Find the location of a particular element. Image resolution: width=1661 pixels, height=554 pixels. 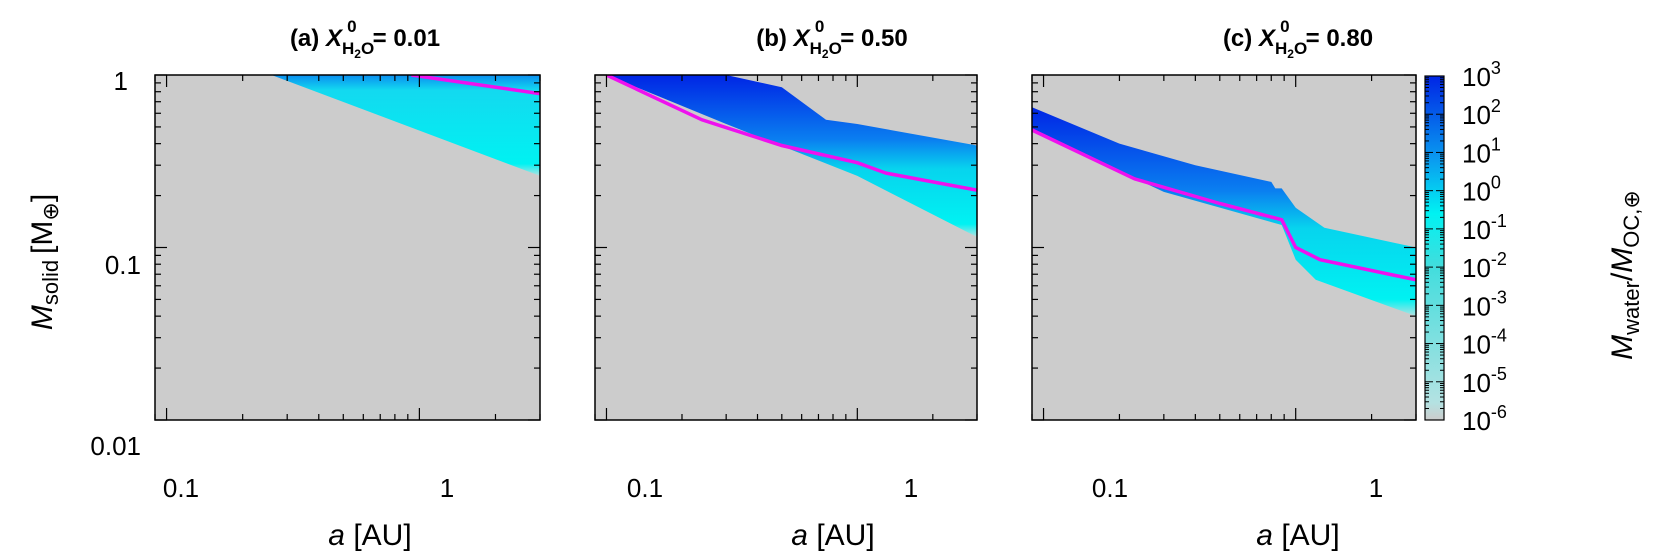

colorbar-ticks is located at coordinates (1434, 249).